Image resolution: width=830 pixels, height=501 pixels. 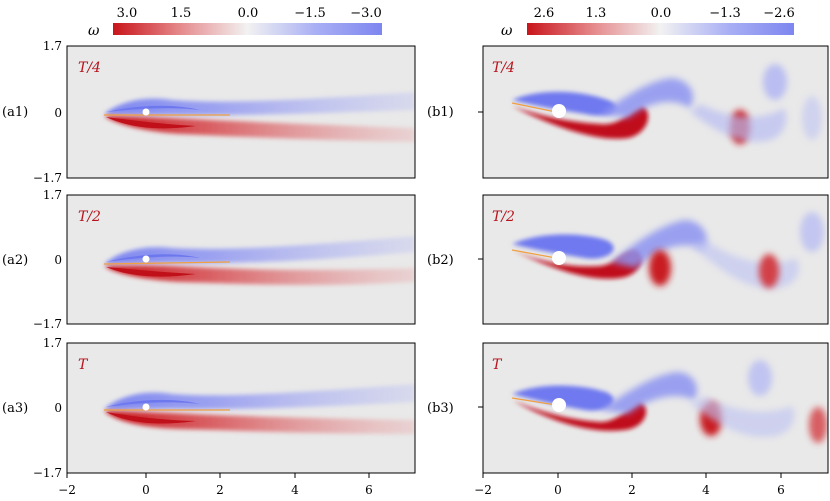 I want to click on colorbar-right: ω 2.6 1.3 0.0 −1.3 −2.6, so click(x=648, y=22).